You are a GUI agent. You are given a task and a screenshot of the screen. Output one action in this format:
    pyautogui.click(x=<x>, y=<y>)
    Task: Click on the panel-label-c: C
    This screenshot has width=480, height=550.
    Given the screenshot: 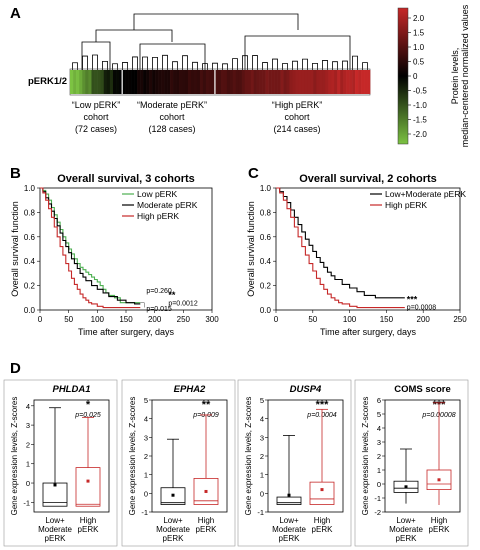 What is the action you would take?
    pyautogui.click(x=253, y=173)
    